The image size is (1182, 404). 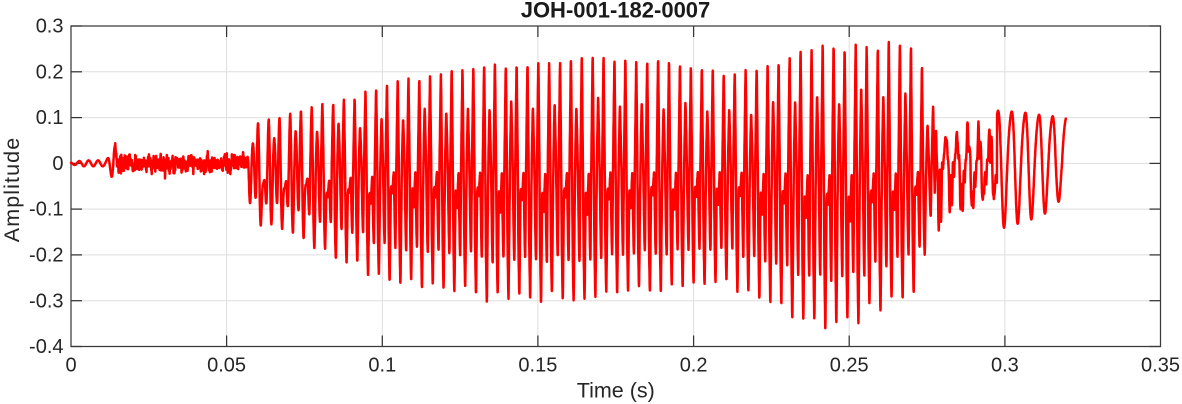 What do you see at coordinates (46, 347) in the screenshot?
I see `svg-text: -0.4` at bounding box center [46, 347].